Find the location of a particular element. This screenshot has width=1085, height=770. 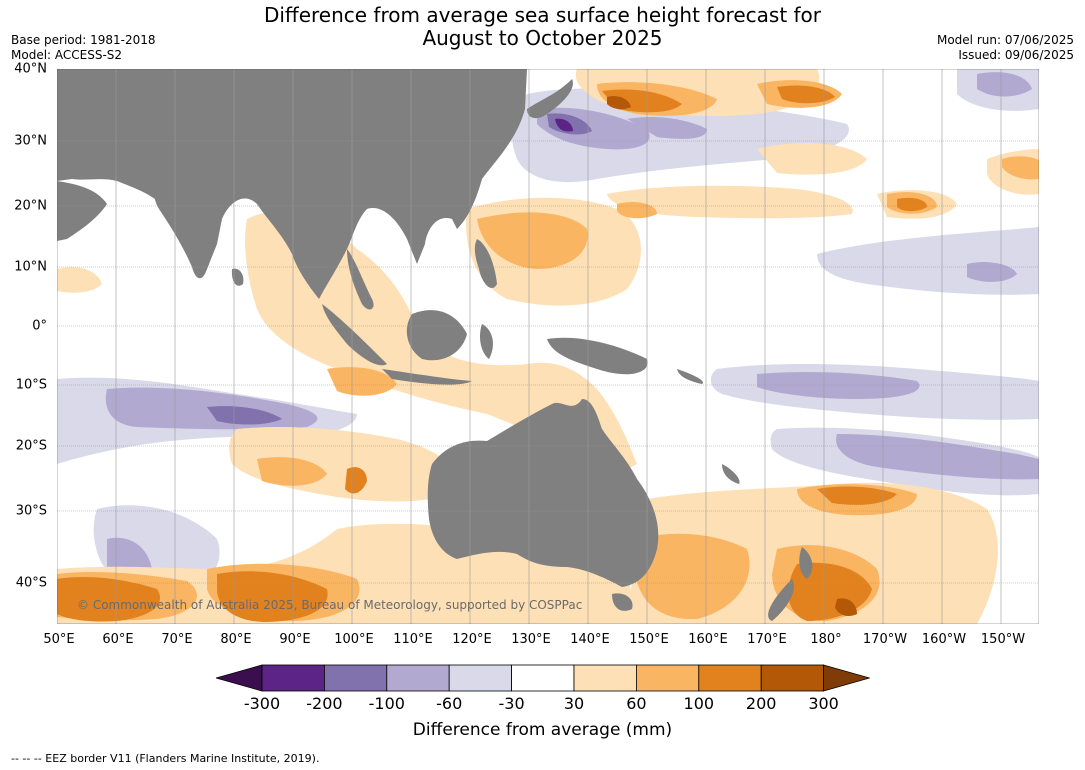

peak-negative-anomaly-regions is located at coordinates (399, 269).